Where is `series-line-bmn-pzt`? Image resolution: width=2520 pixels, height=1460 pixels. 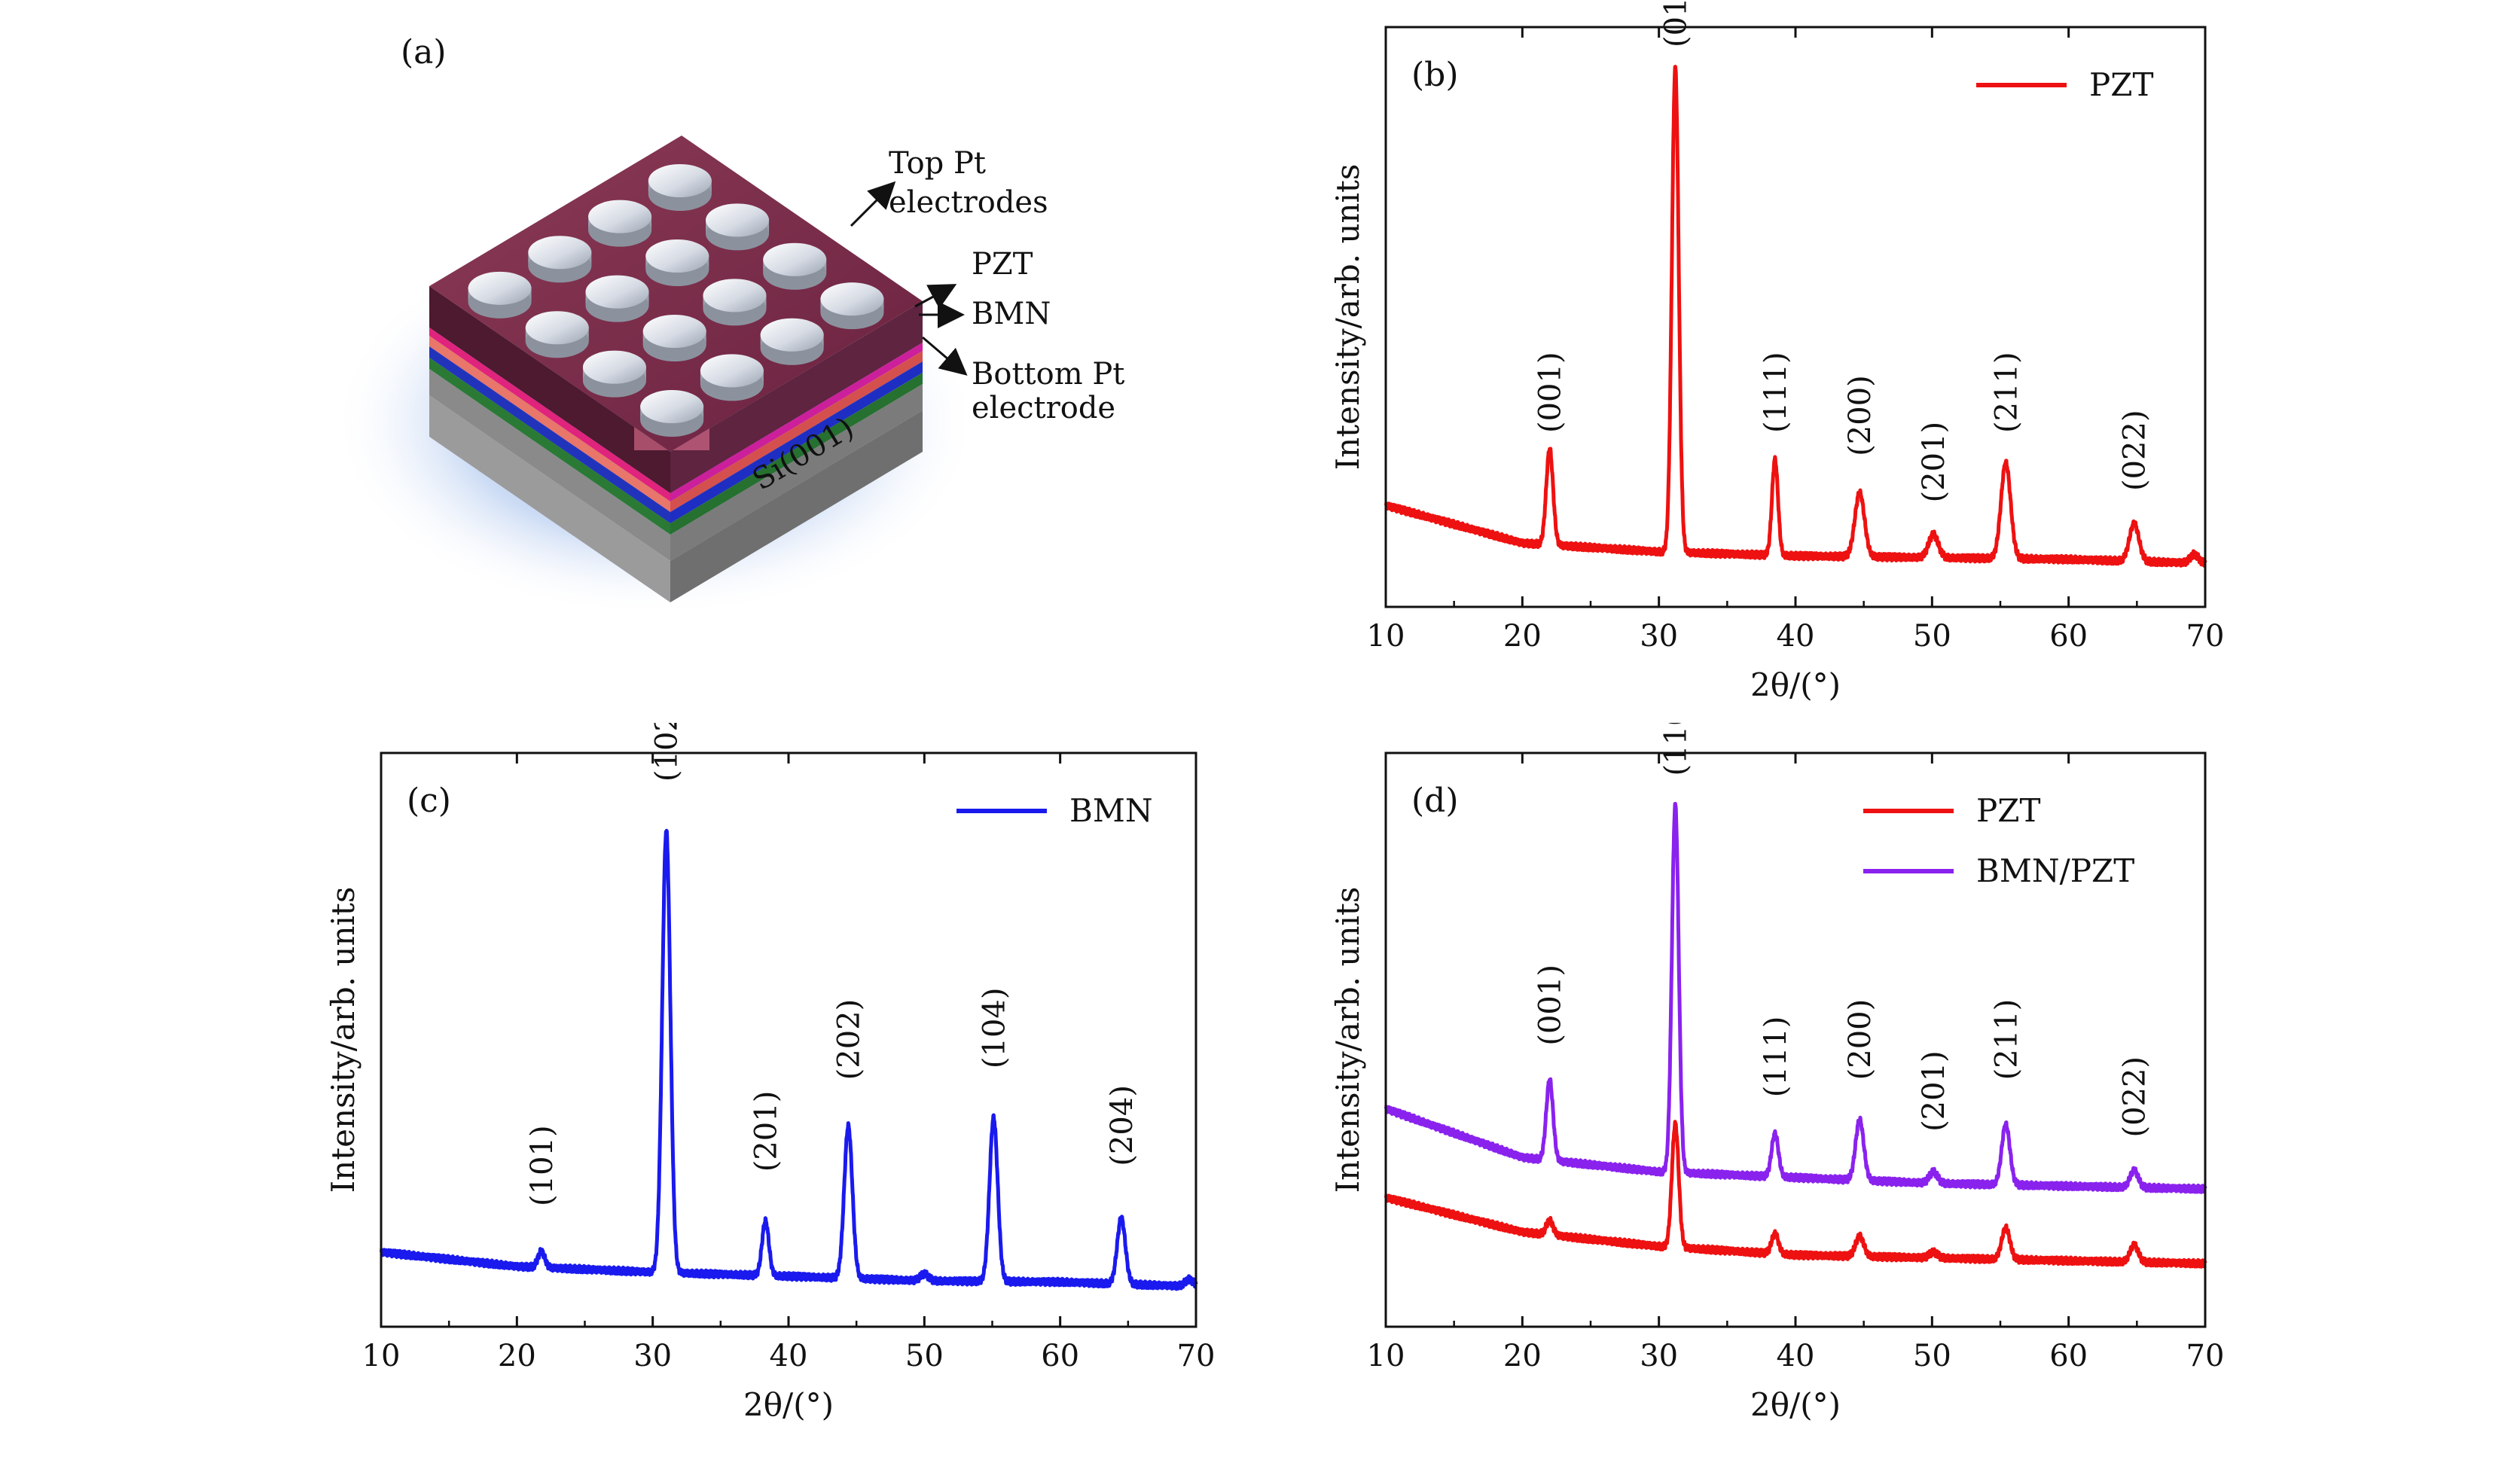
series-line-bmn-pzt is located at coordinates (1795, 998).